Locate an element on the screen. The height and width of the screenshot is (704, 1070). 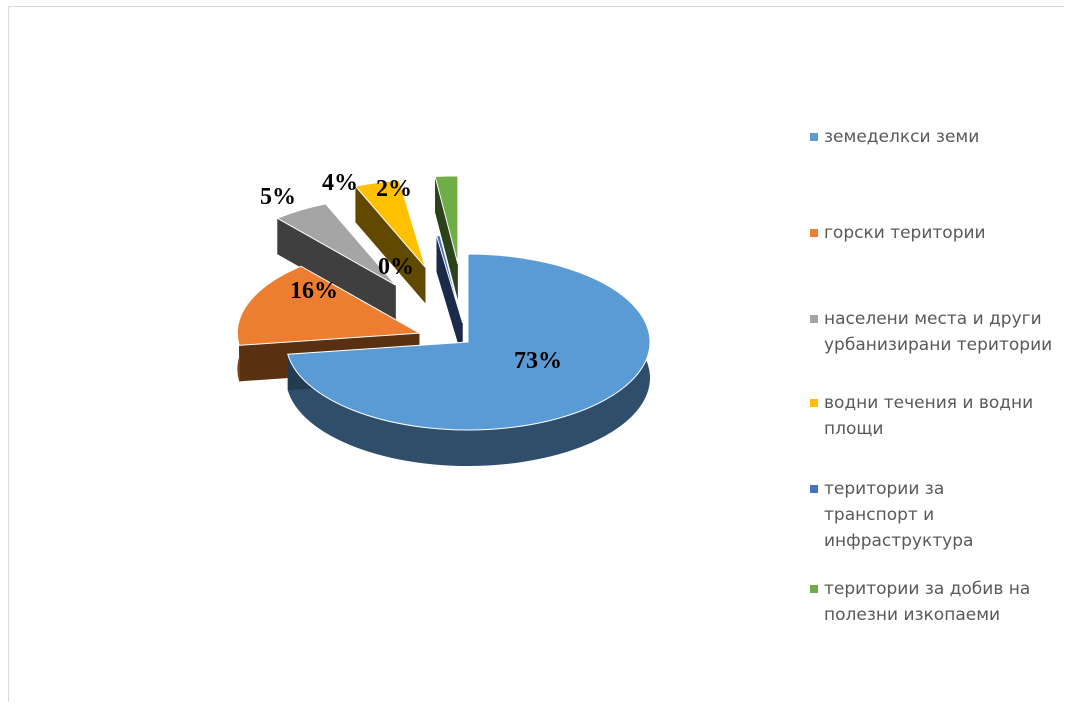
legend-label-agricultural: земеделкси земи is located at coordinates (902, 137).